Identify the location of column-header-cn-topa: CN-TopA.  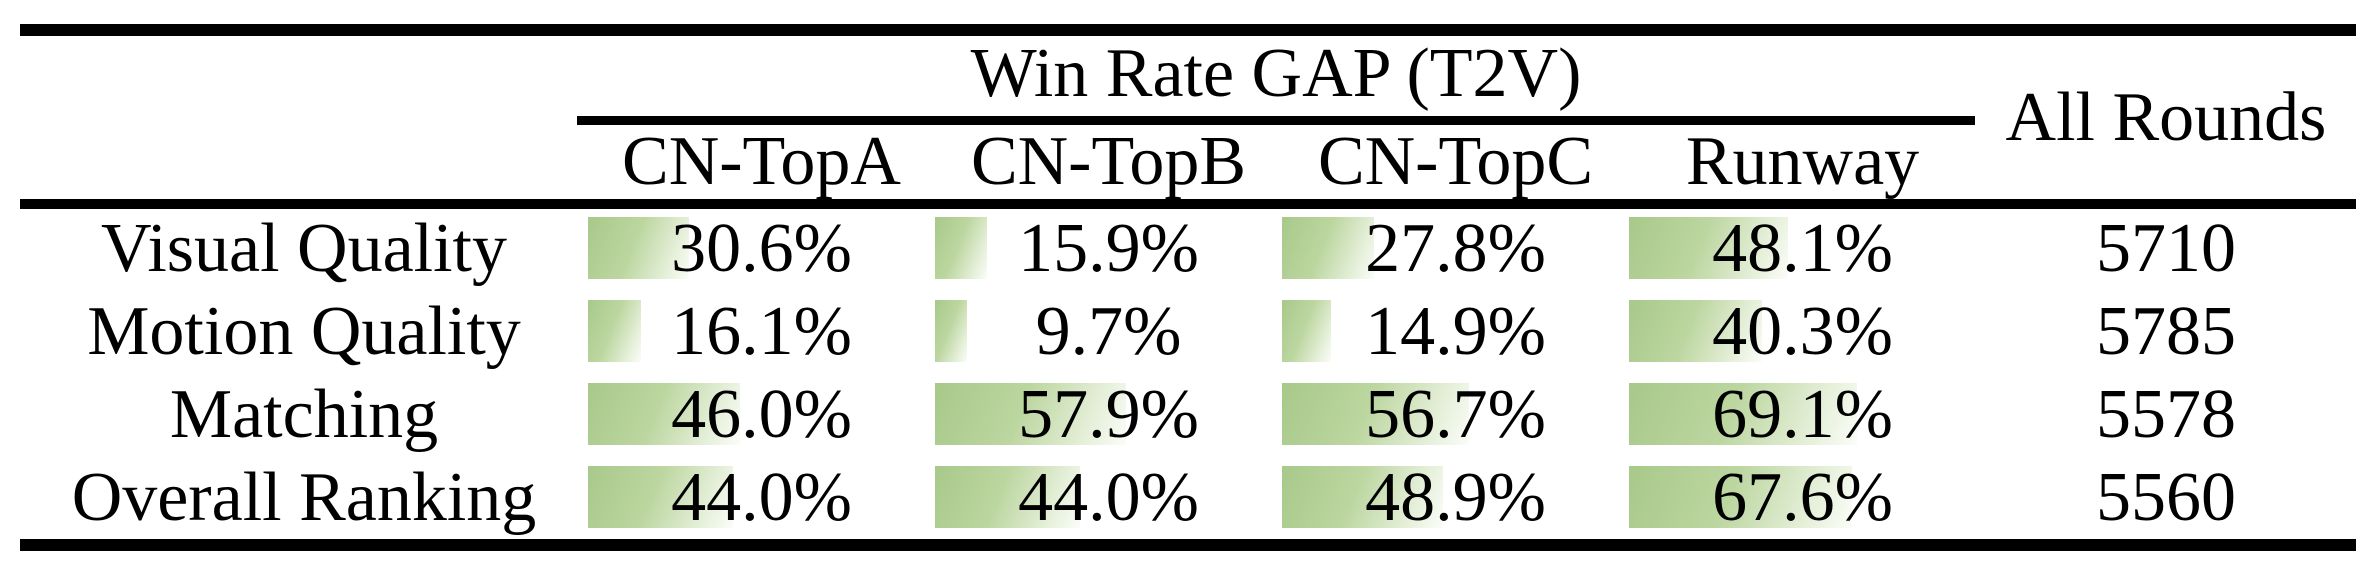
(761, 161).